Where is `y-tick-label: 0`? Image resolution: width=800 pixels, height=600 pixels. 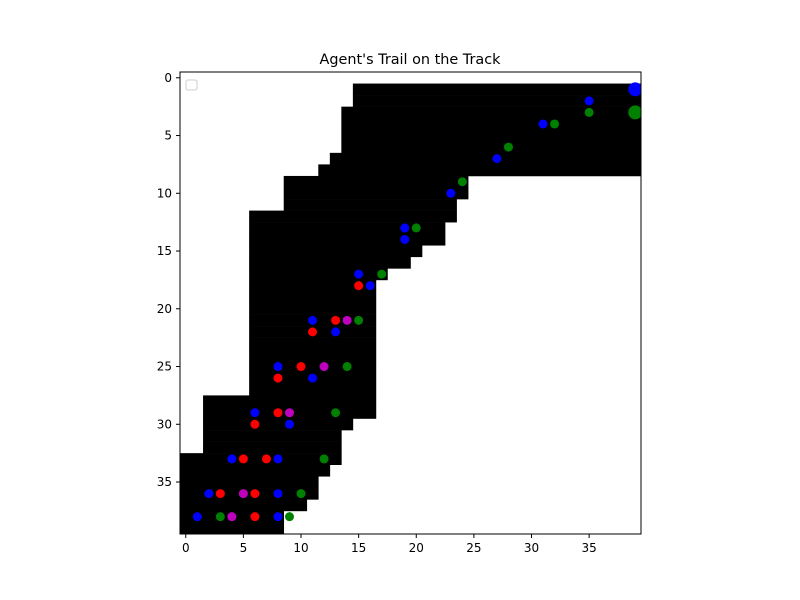 y-tick-label: 0 is located at coordinates (168, 78).